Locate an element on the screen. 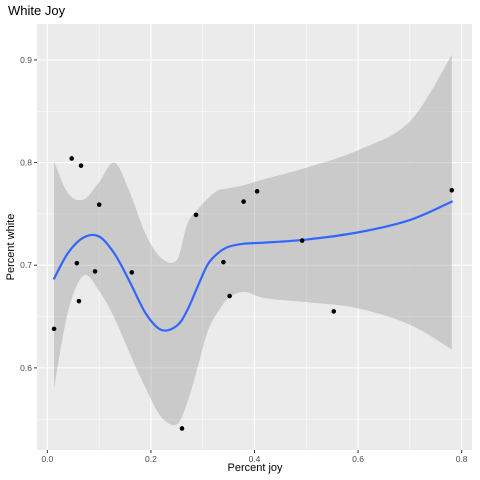  x-tick-label-1: 0.2 is located at coordinates (151, 459).